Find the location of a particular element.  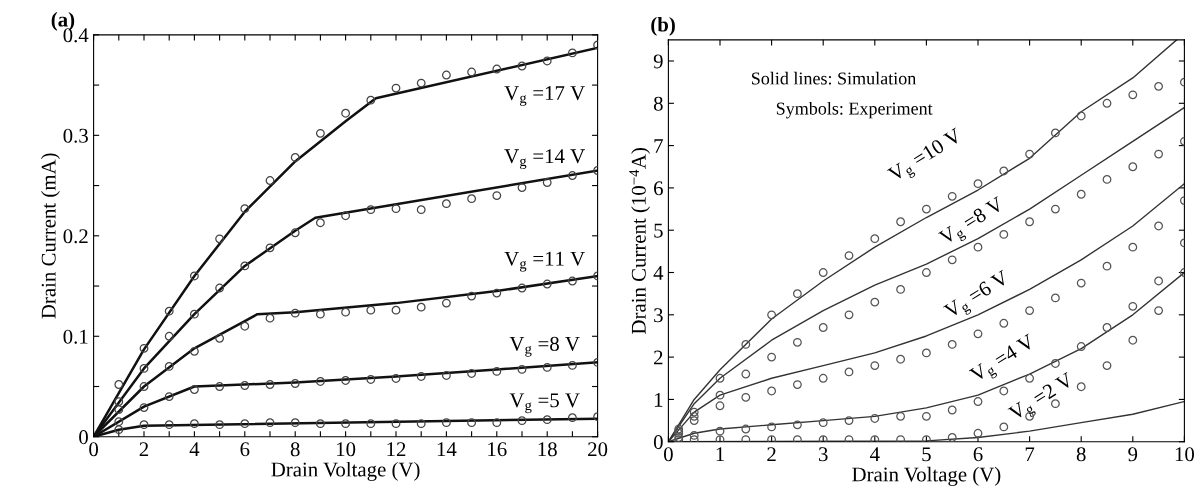

x-tick-label: 9 is located at coordinates (1133, 454).